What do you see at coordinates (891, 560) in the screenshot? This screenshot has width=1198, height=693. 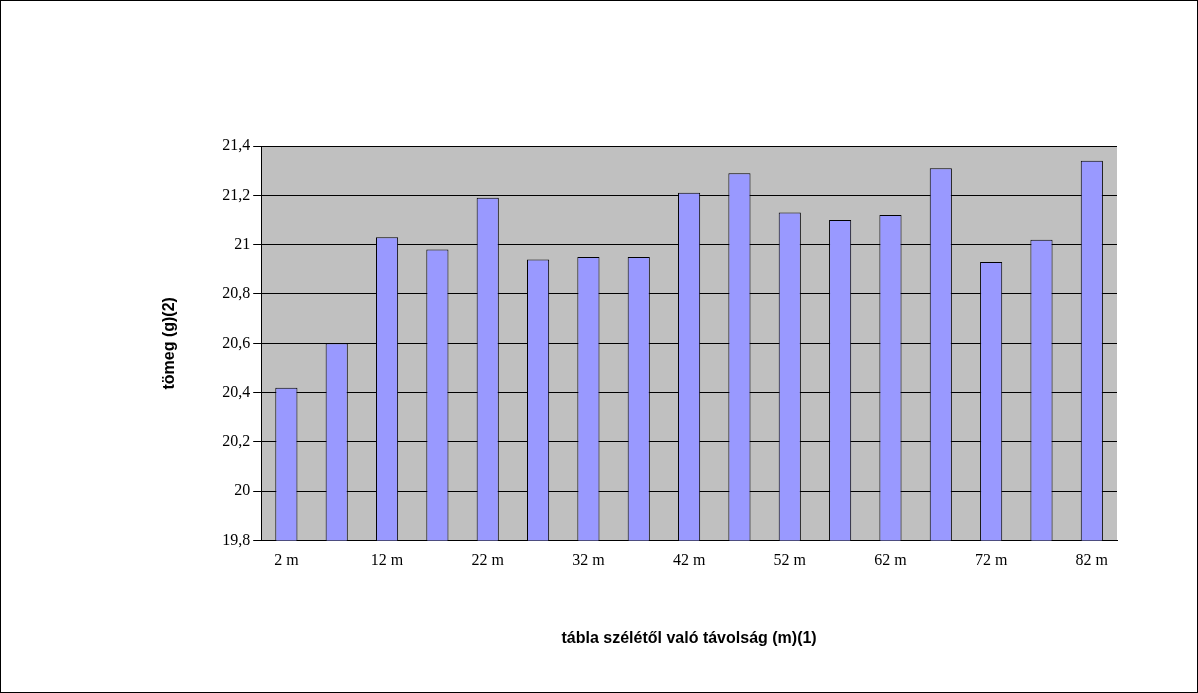 I see `x-tick-label: 62 m` at bounding box center [891, 560].